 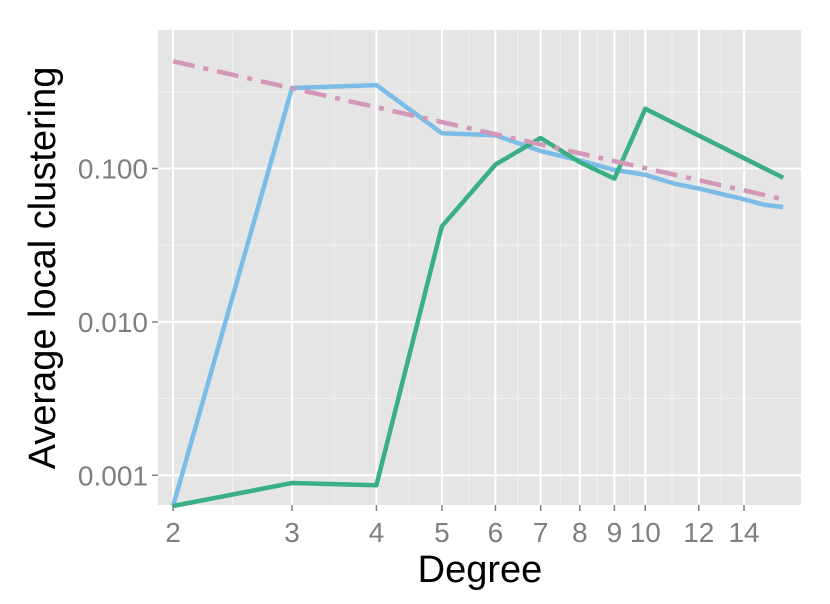 What do you see at coordinates (113, 475) in the screenshot?
I see `y-tick-label: 0.001` at bounding box center [113, 475].